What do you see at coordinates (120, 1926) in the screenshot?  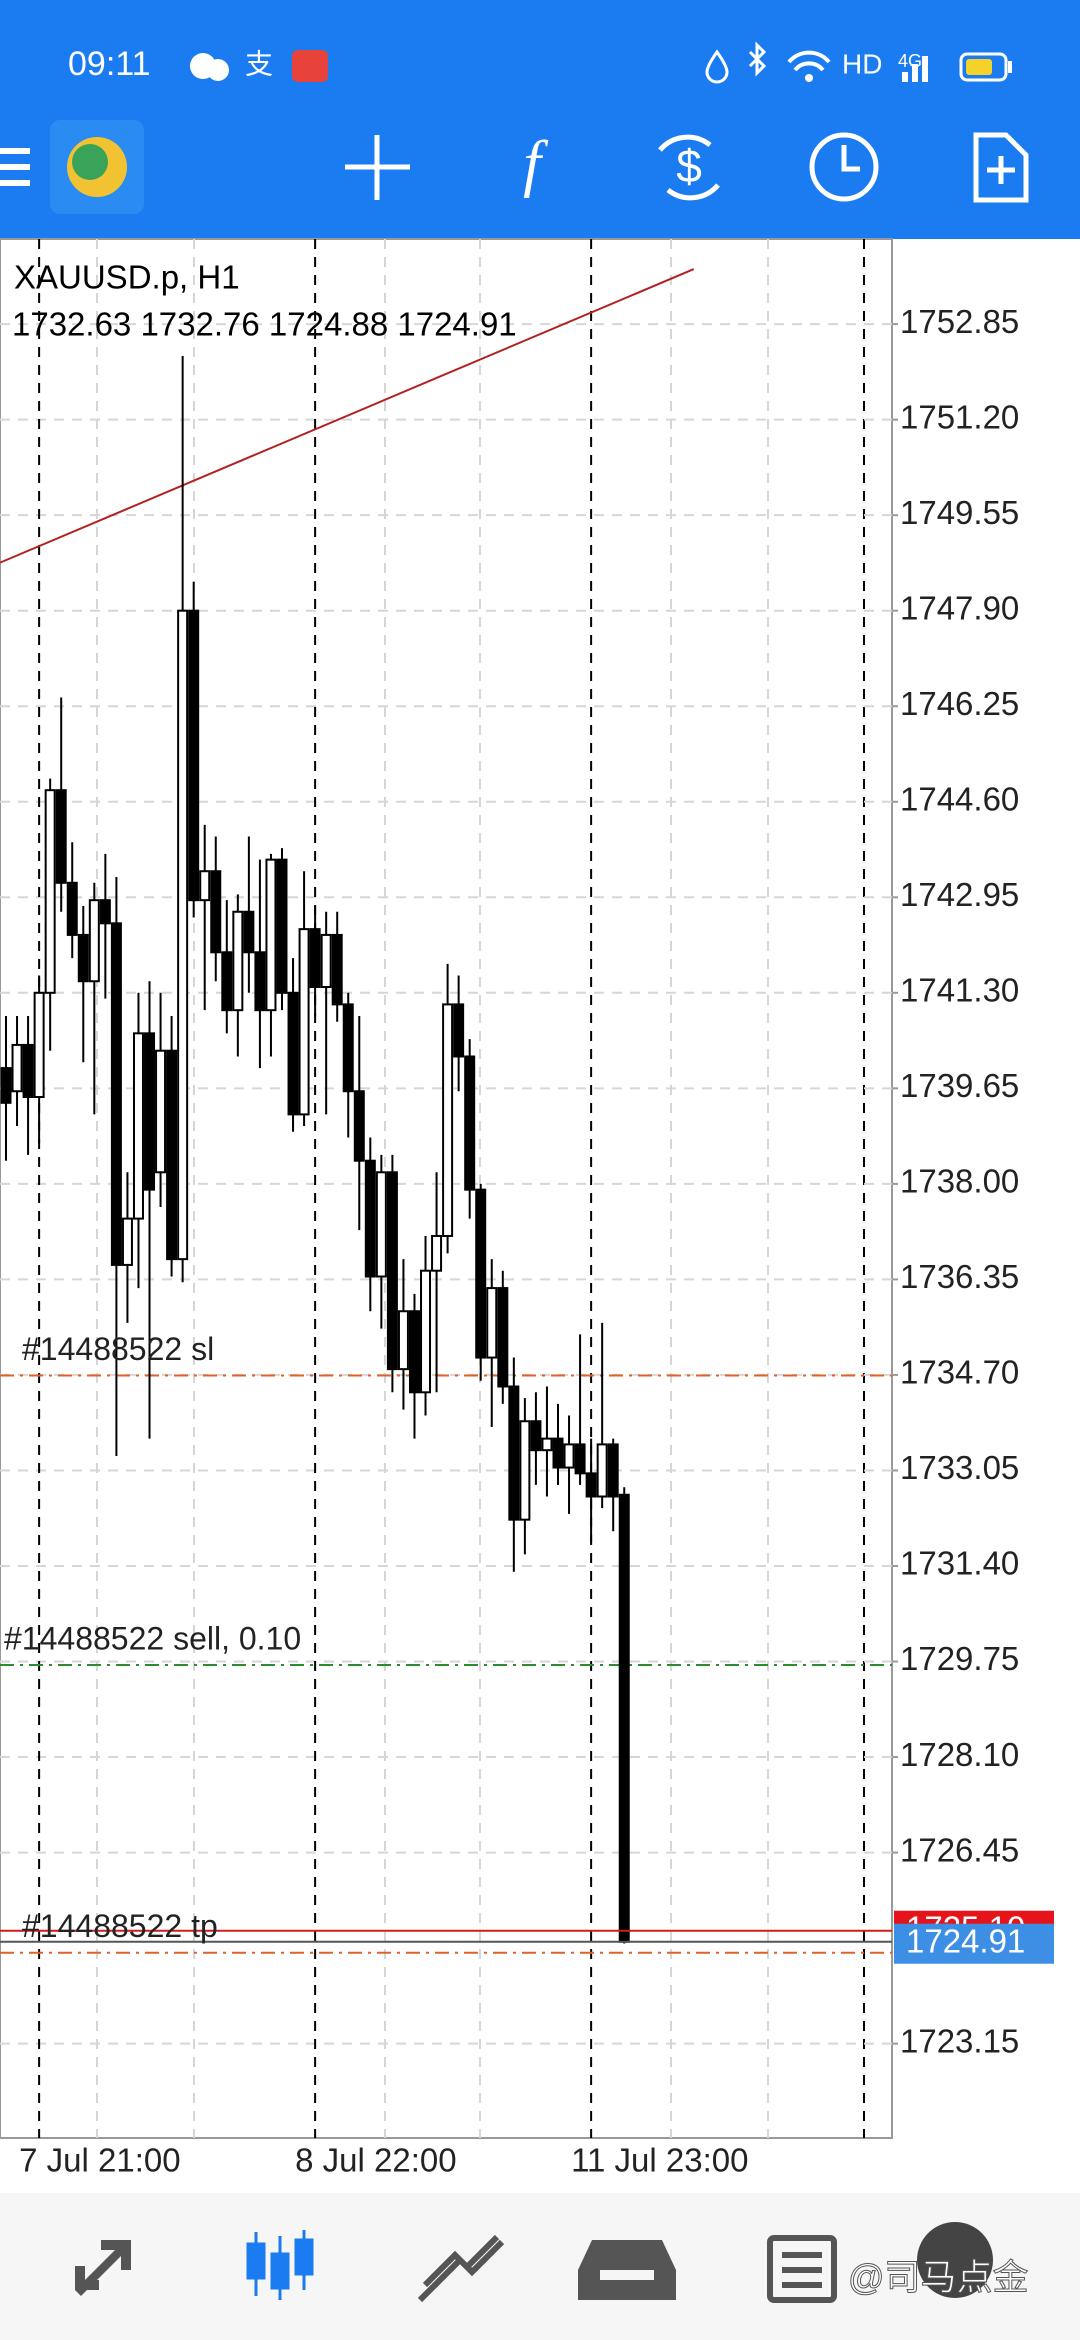 I see `order-label: #14488522 tp` at bounding box center [120, 1926].